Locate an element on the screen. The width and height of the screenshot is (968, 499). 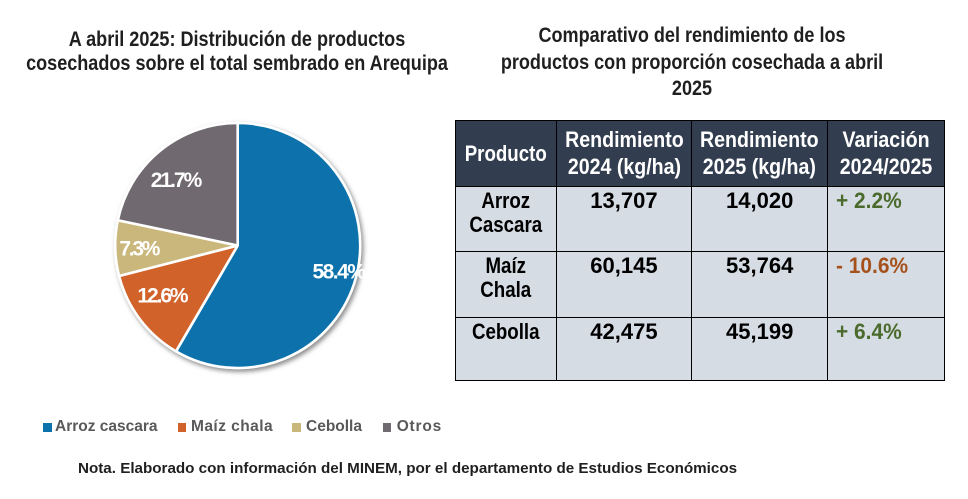
svg-text: 12.6% is located at coordinates (163, 296).